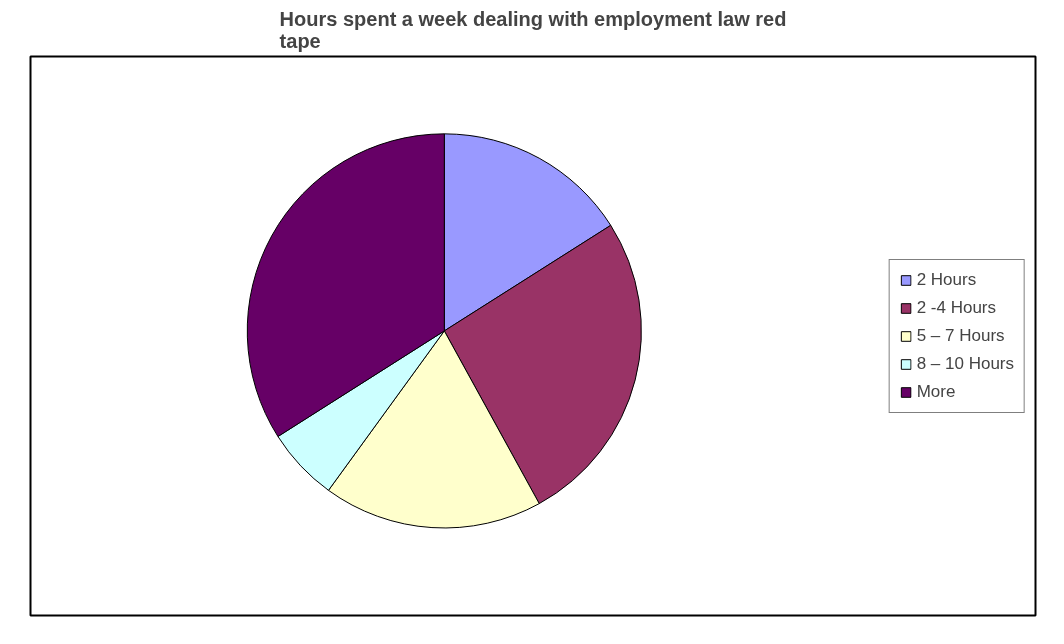 The width and height of the screenshot is (1064, 644). Describe the element at coordinates (946, 279) in the screenshot. I see `legend-label: 2 Hours` at that location.